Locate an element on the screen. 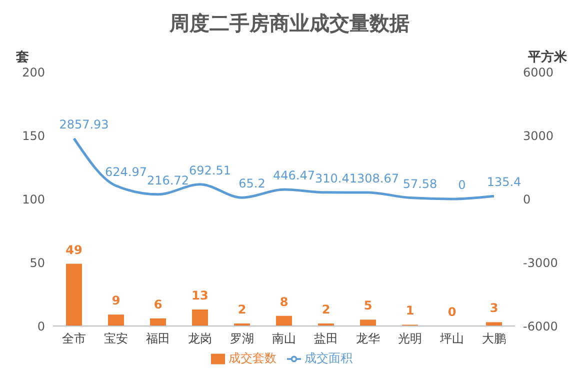 The height and width of the screenshot is (385, 579). x-tick-label: 罗湖 is located at coordinates (242, 339).